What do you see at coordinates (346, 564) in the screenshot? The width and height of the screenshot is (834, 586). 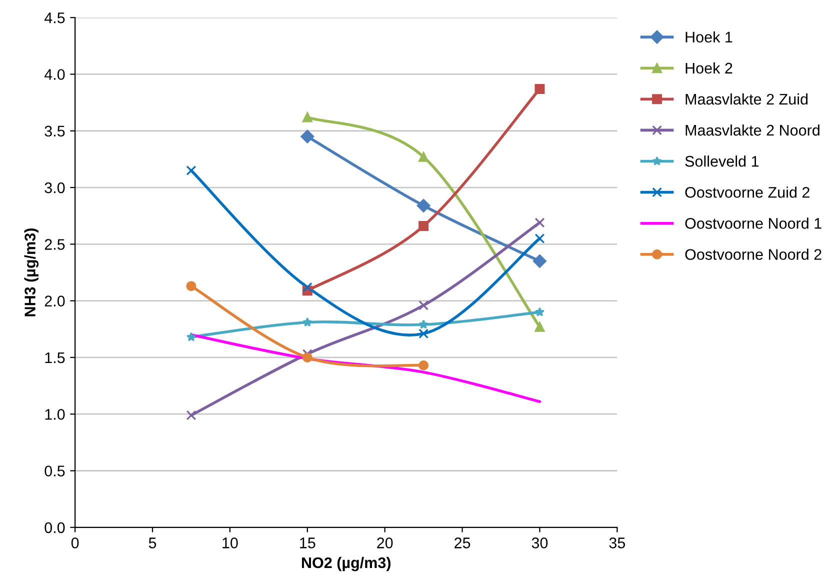 I see `x-axis-title: NO2 (µg/m3)` at bounding box center [346, 564].